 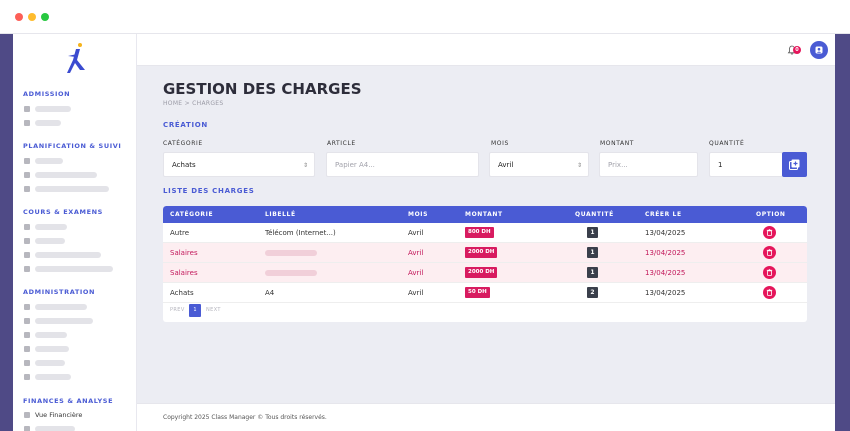 What do you see at coordinates (177, 310) in the screenshot?
I see `prev-page-button: PREV` at bounding box center [177, 310].